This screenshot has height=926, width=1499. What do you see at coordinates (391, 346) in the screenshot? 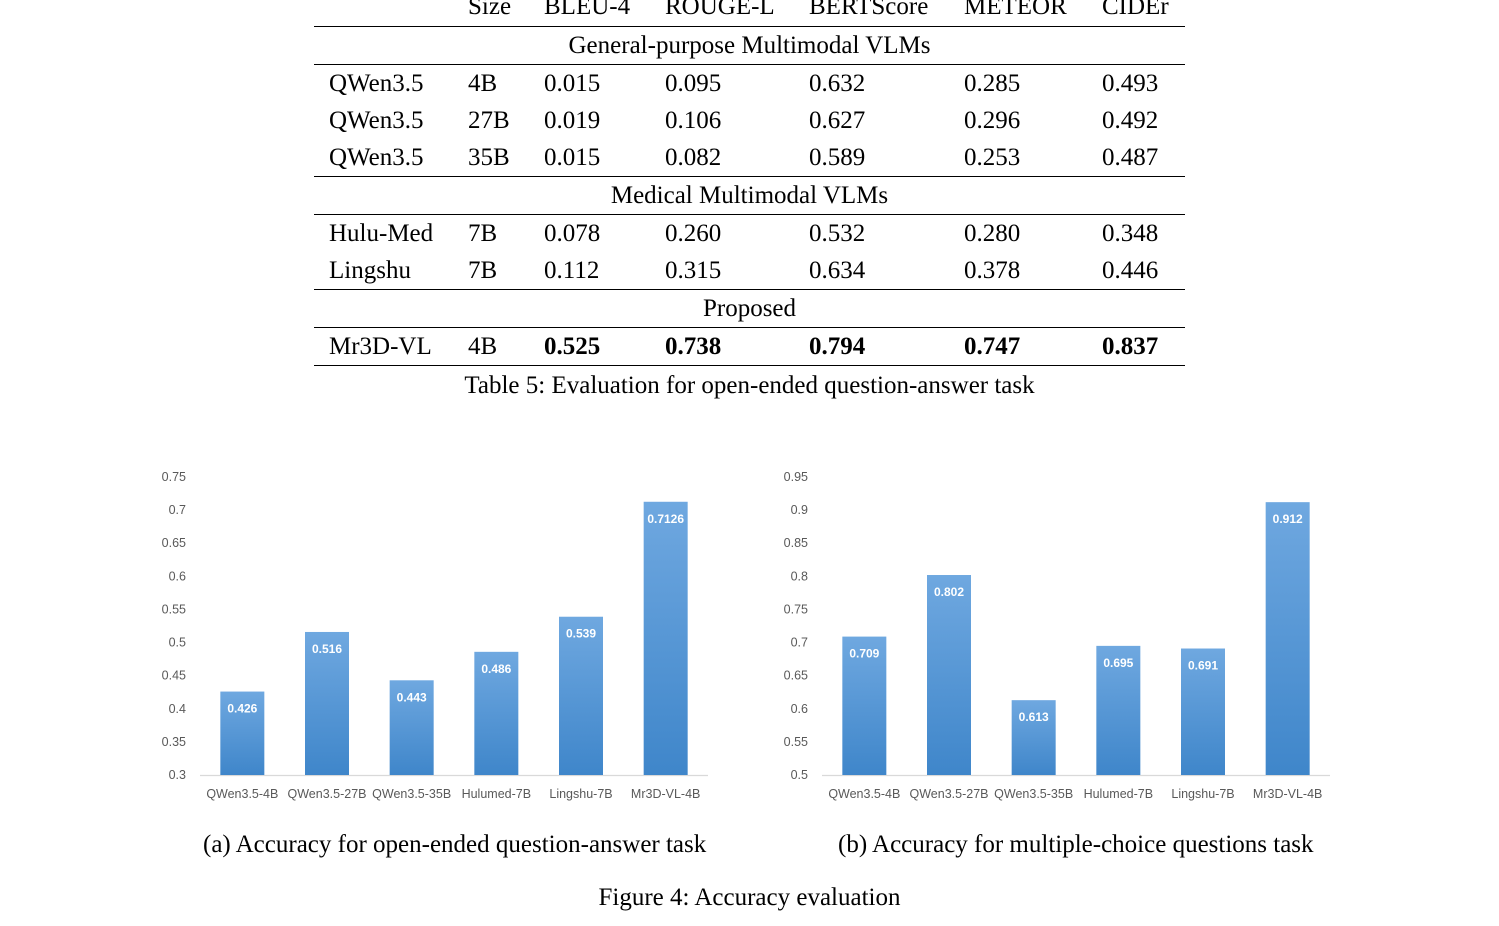
I see `cell-model: Mr3D-VL` at bounding box center [391, 346].